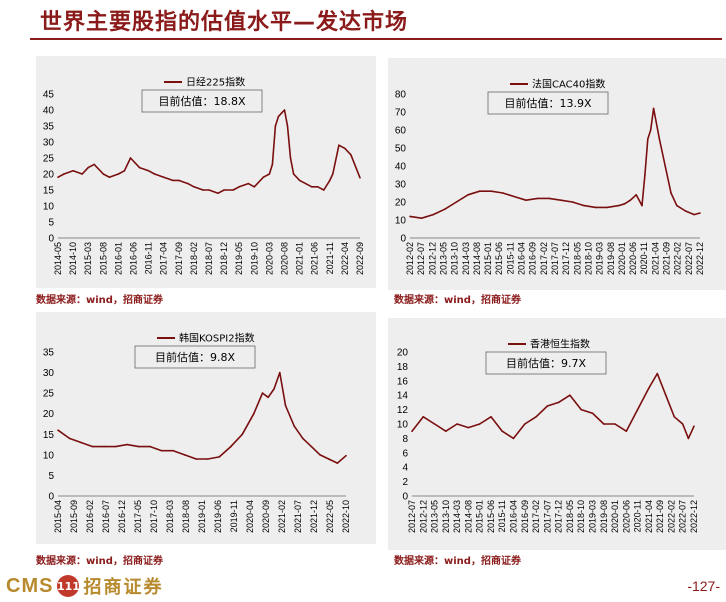 The width and height of the screenshot is (726, 602). I want to click on x-tick-label: 2018-05, so click(577, 258).